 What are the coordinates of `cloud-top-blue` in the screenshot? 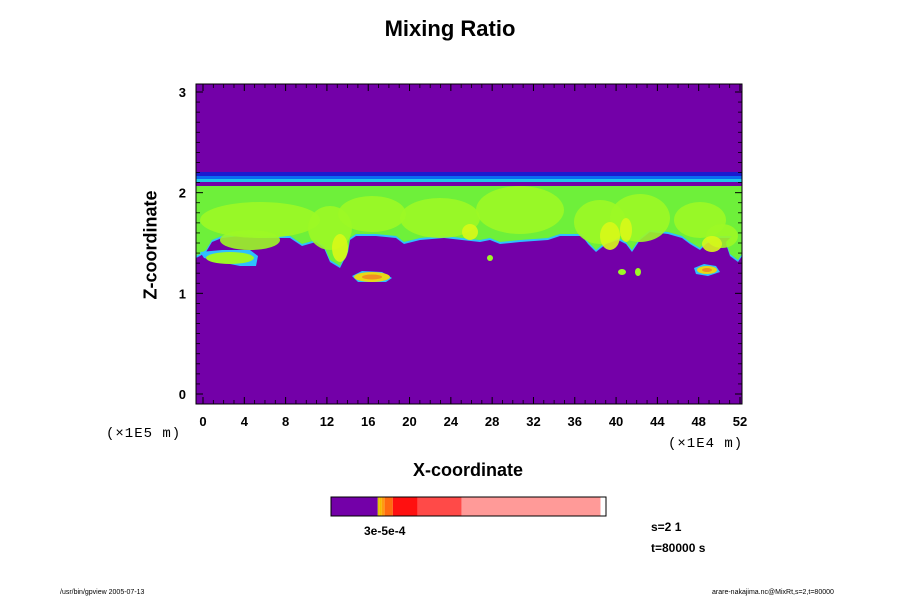 It's located at (469, 177).